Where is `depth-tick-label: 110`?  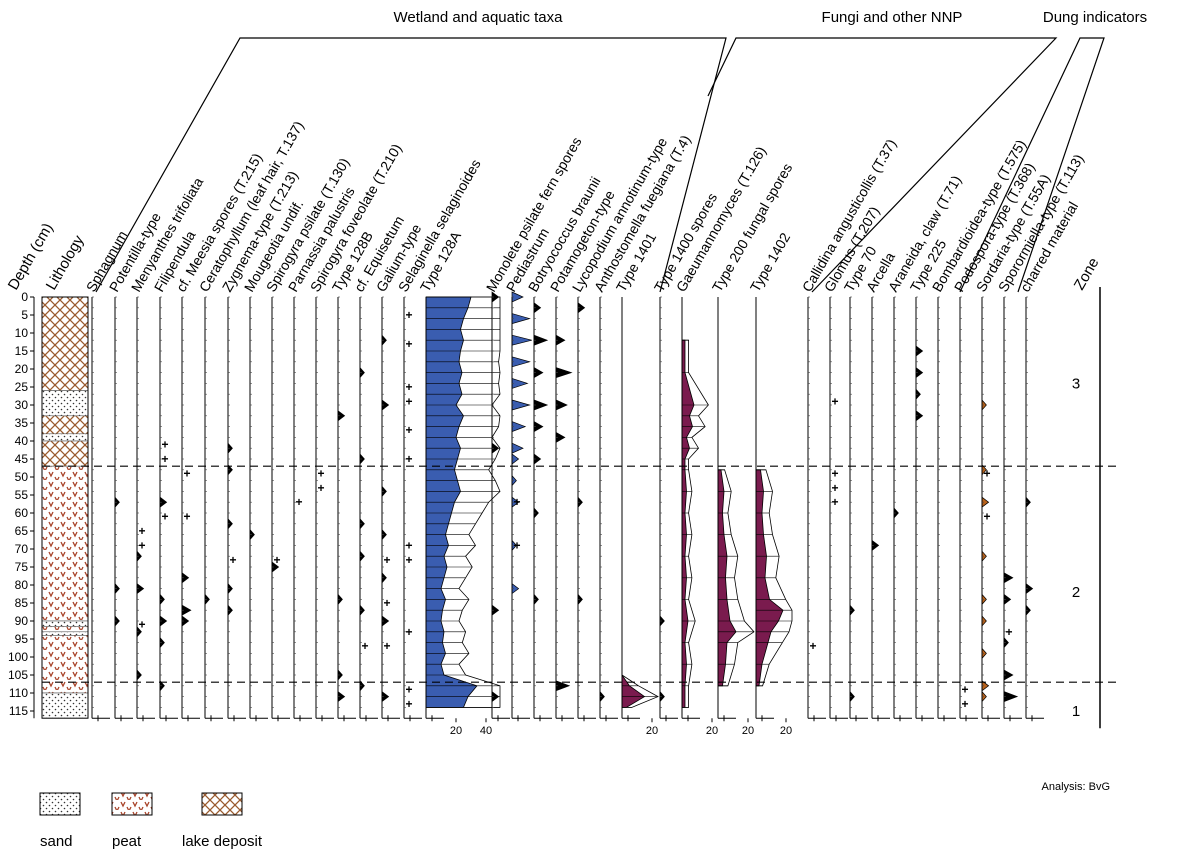 depth-tick-label: 110 is located at coordinates (18, 693).